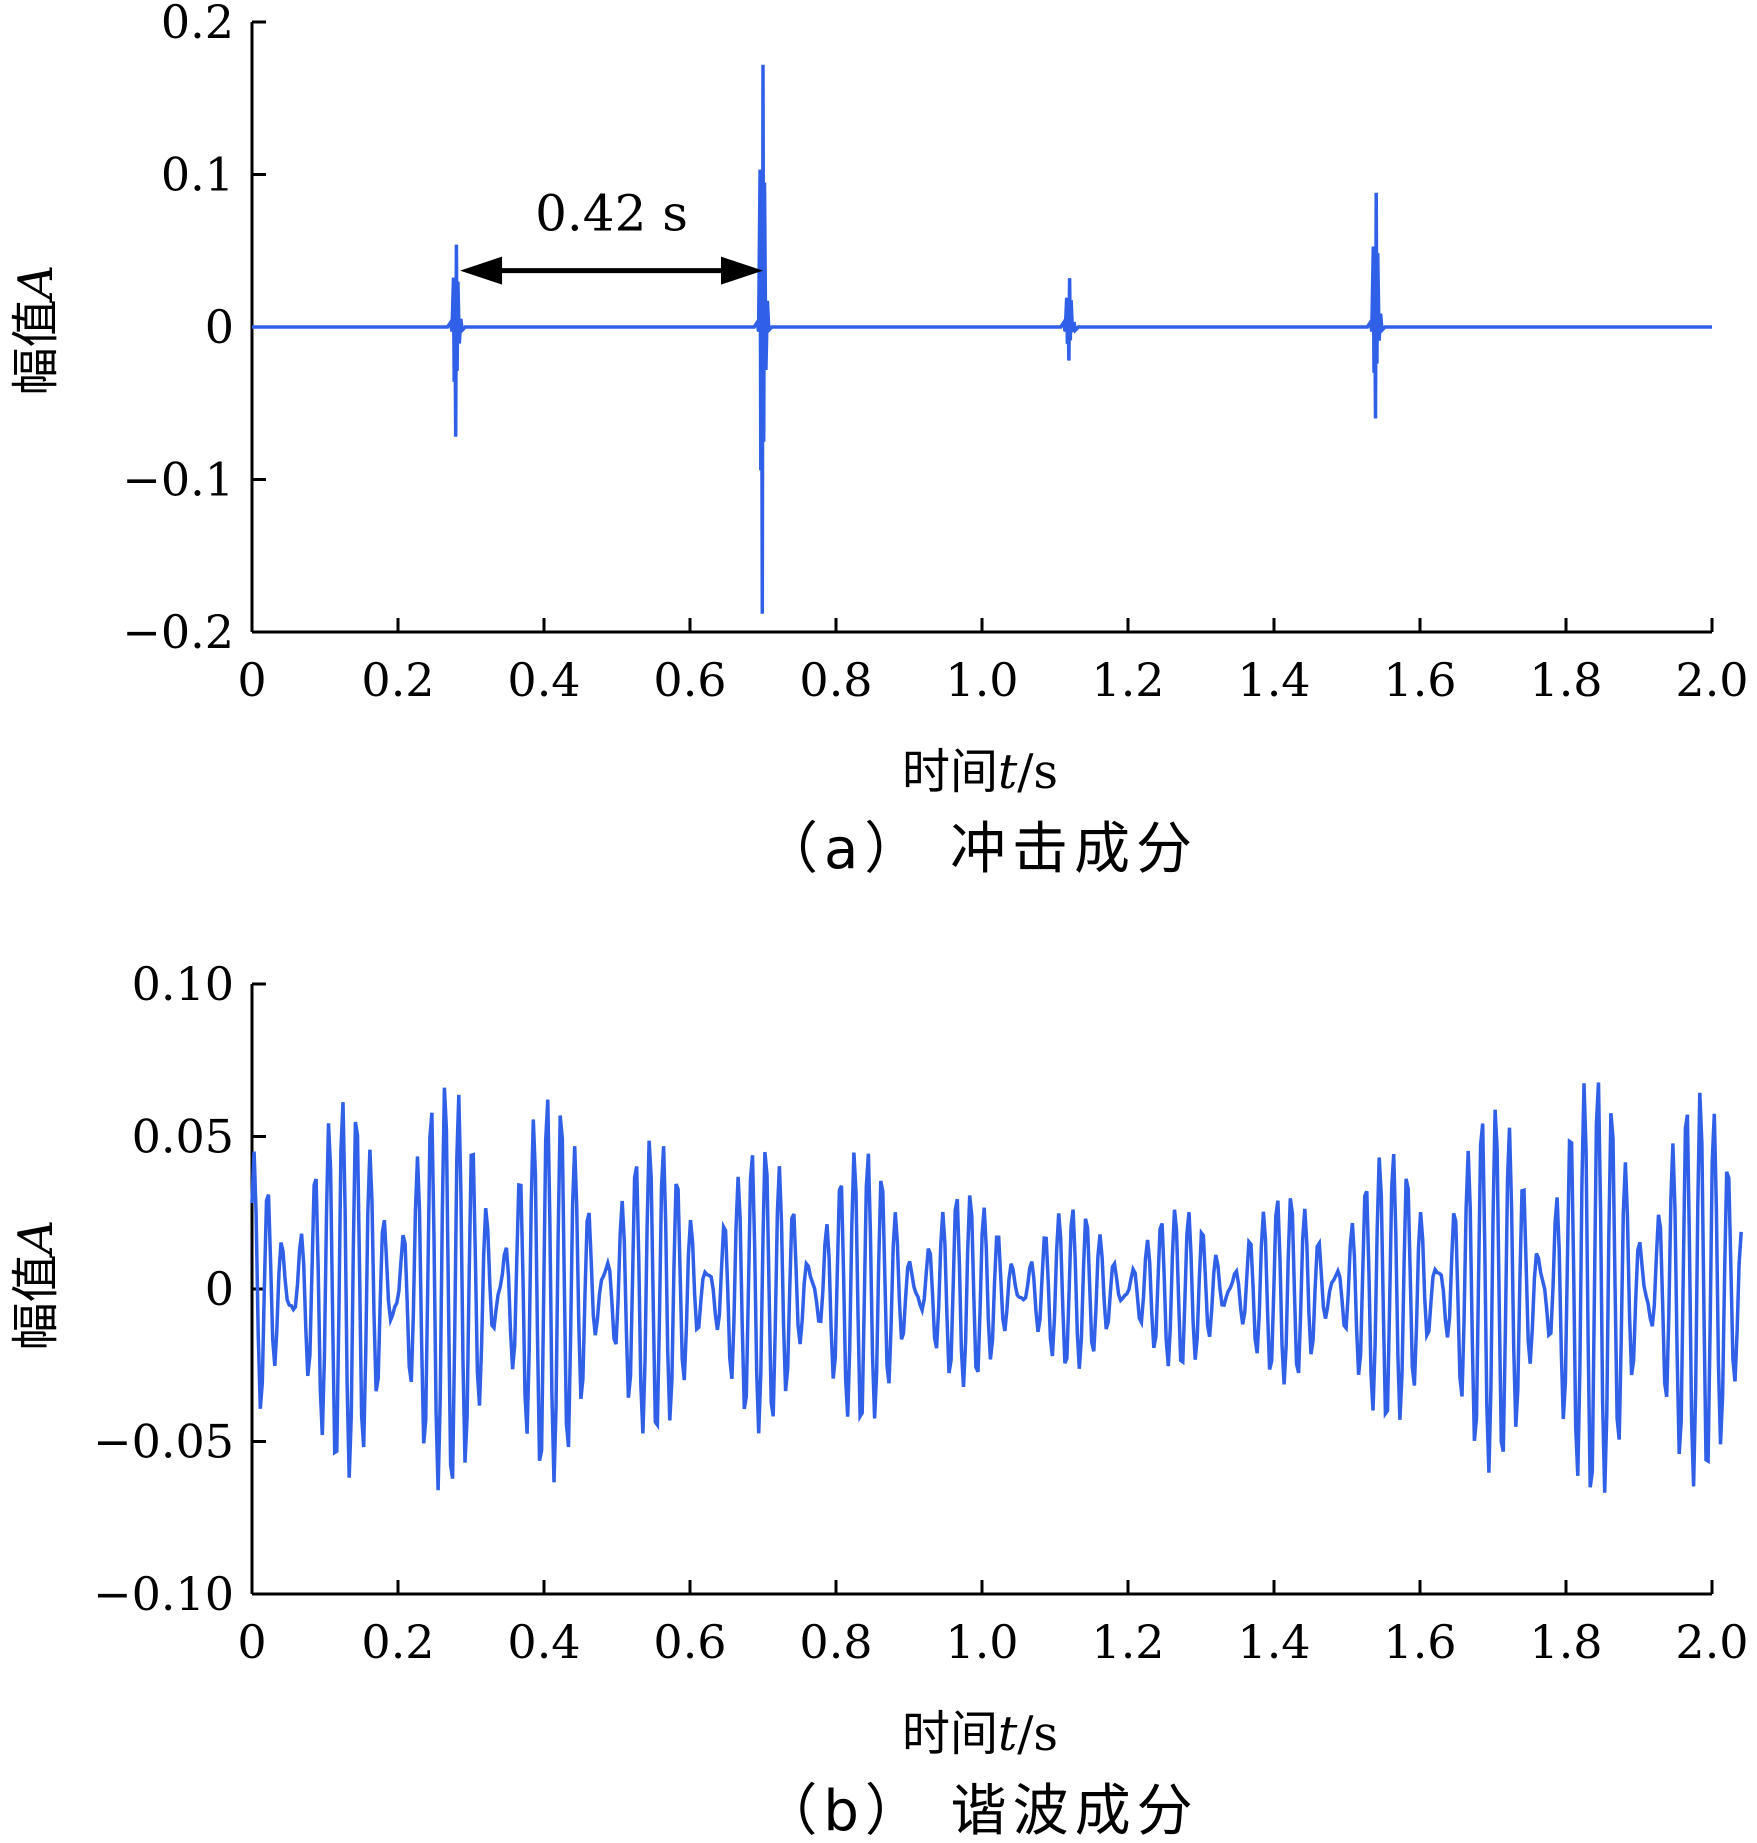 The image size is (1757, 1843). I want to click on y-tick-label: 0.2, so click(197, 24).